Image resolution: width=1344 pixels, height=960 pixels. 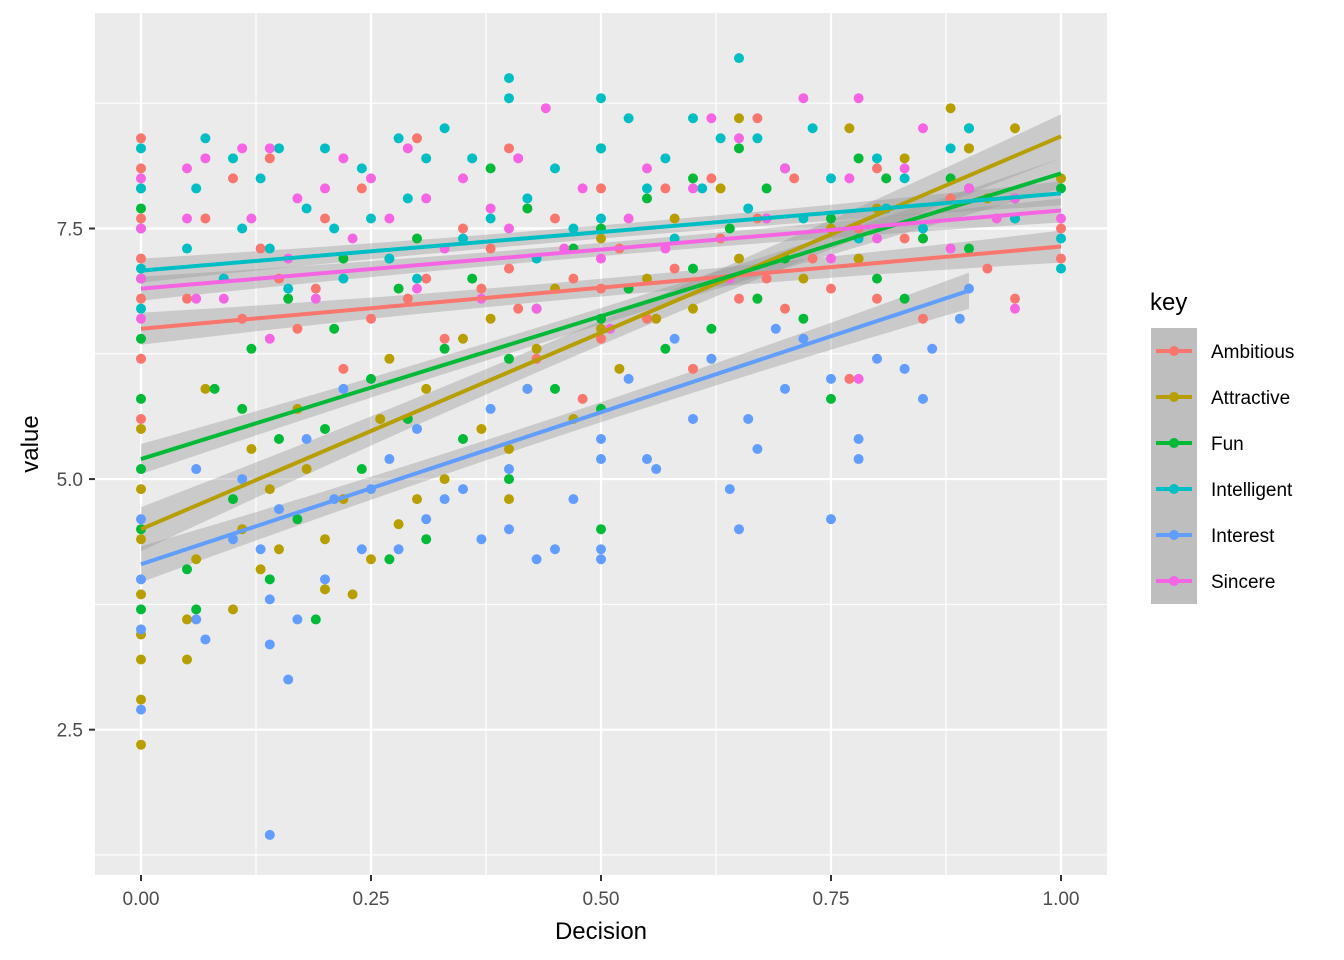 What do you see at coordinates (70, 480) in the screenshot?
I see `y-tick-label: 5.0` at bounding box center [70, 480].